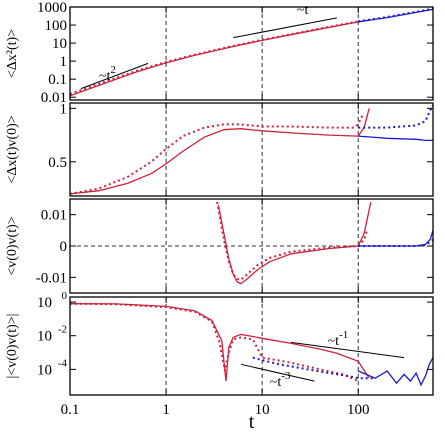  I want to click on y-axis-label: <v(0)v(t)>, so click(12, 245).